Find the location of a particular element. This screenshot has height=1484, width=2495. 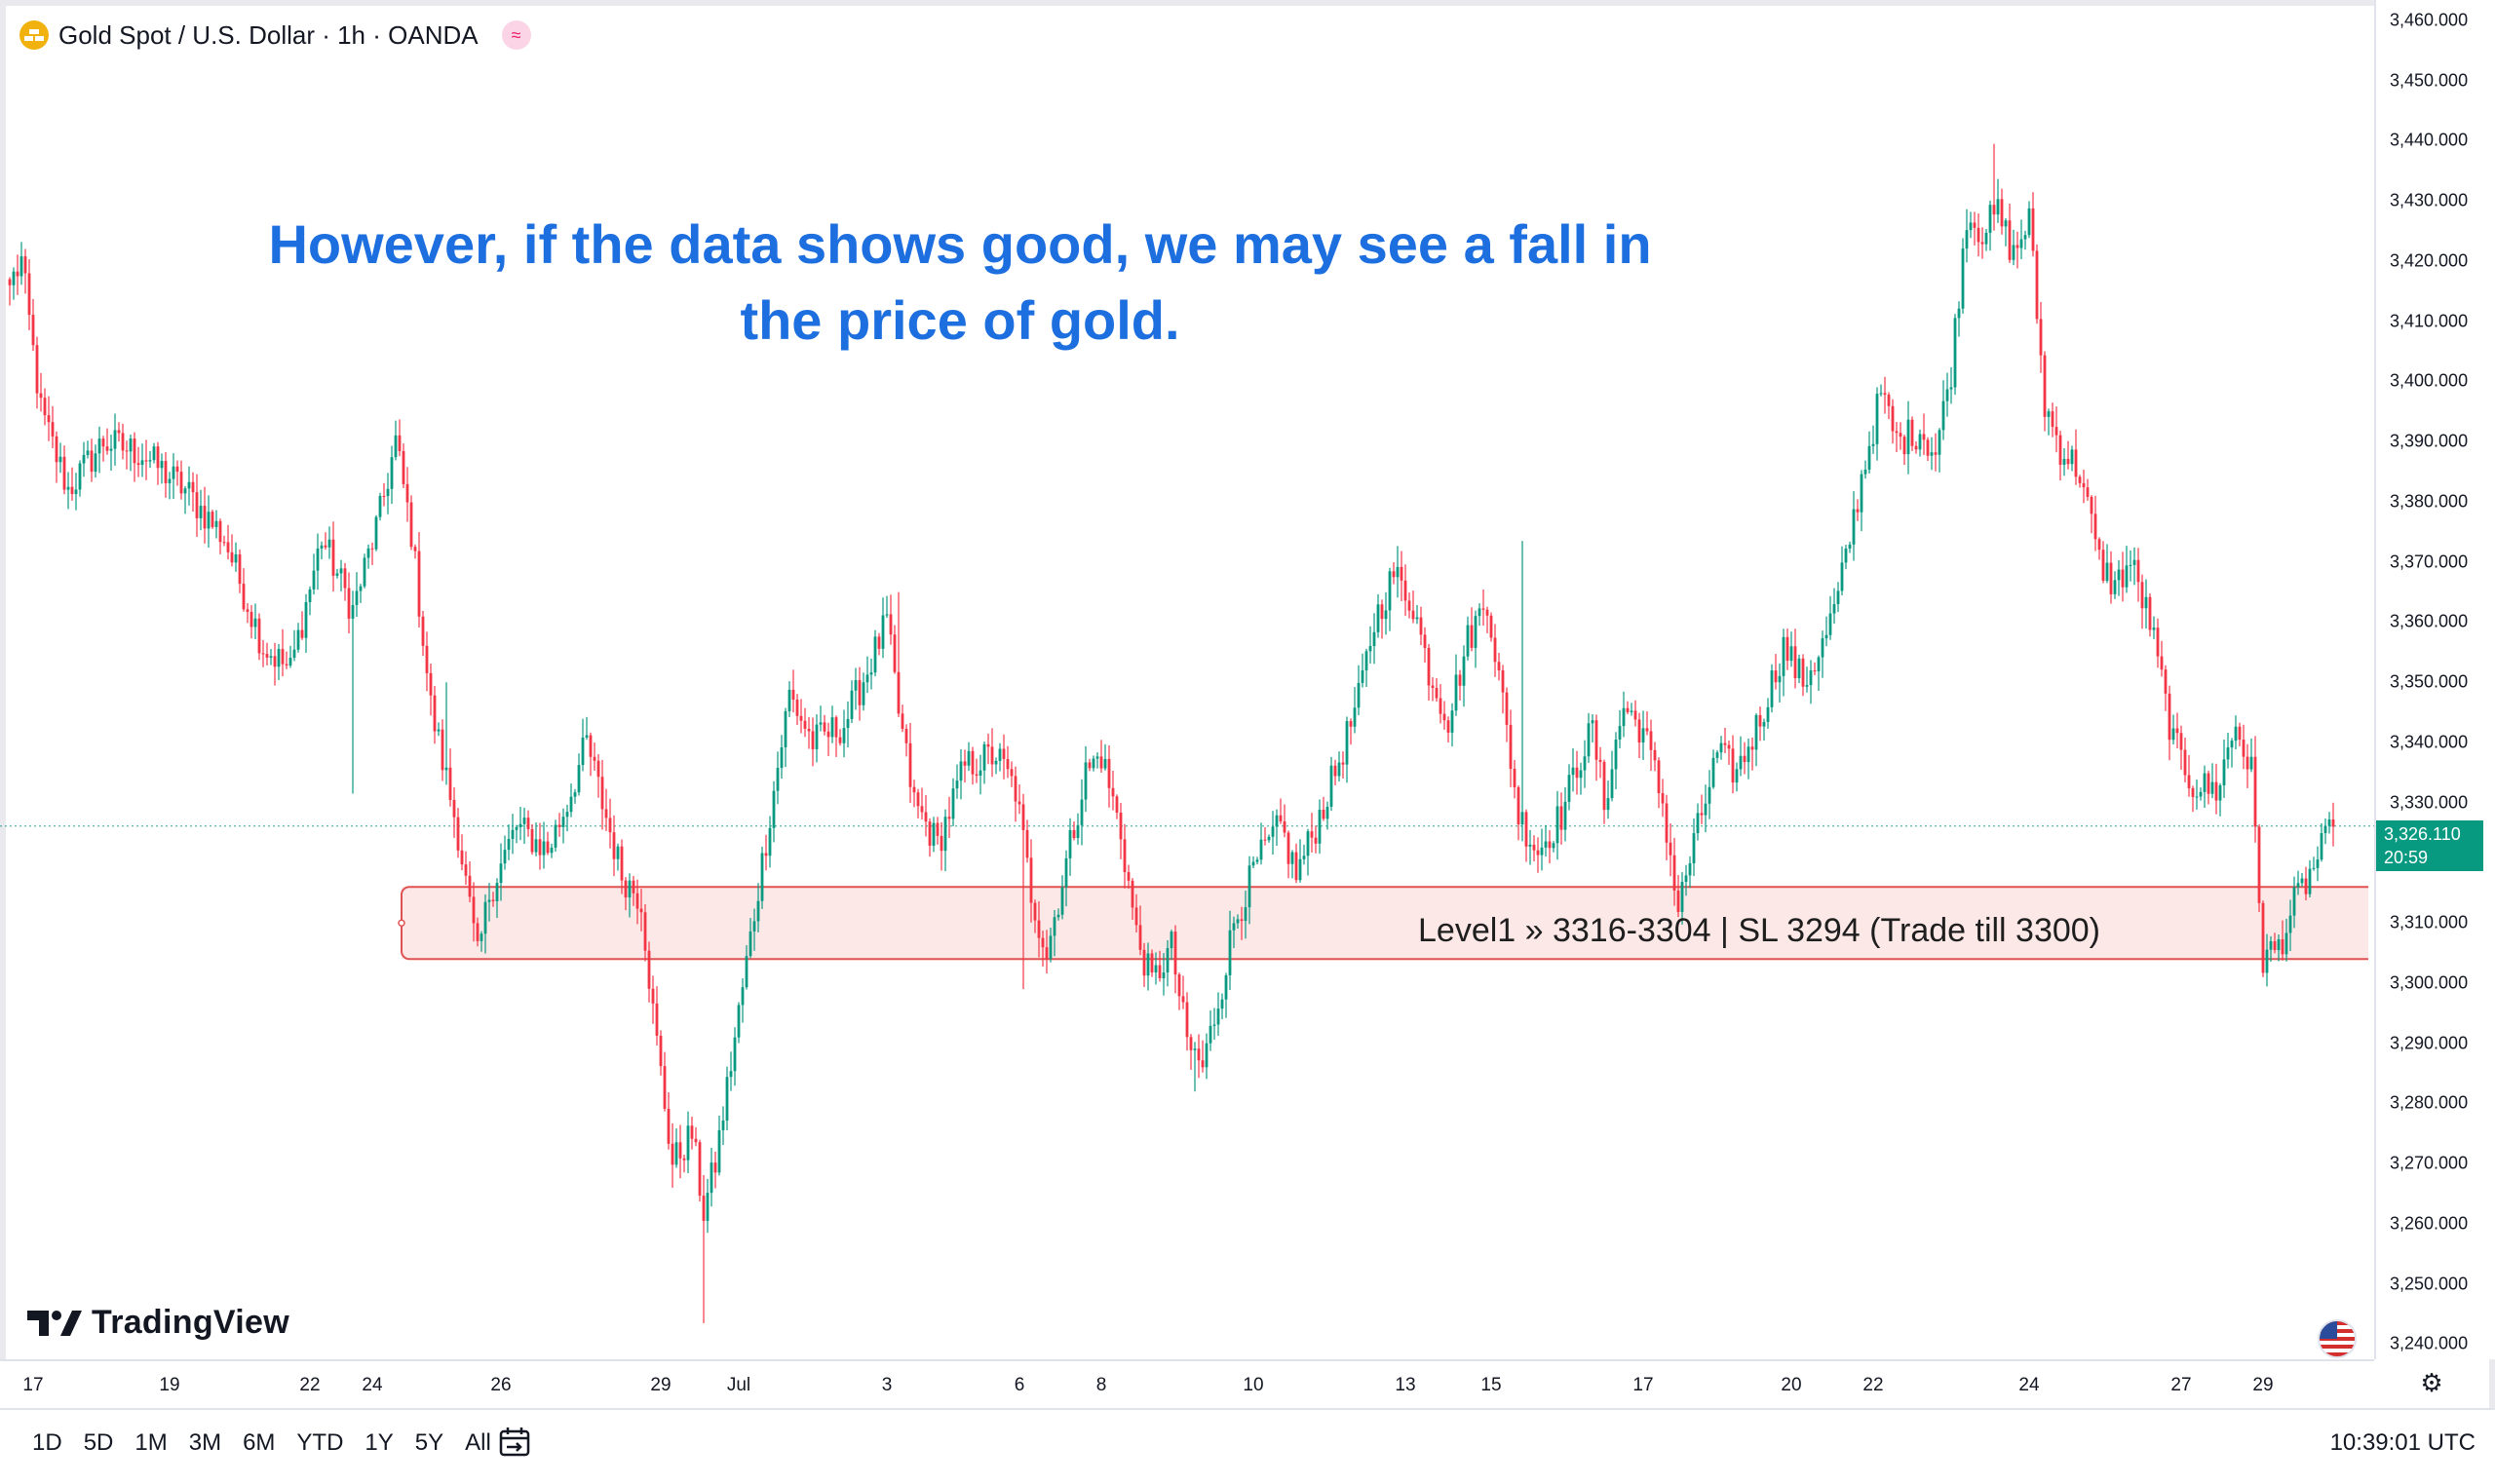

time-tick-label: 10 is located at coordinates (1253, 1385).